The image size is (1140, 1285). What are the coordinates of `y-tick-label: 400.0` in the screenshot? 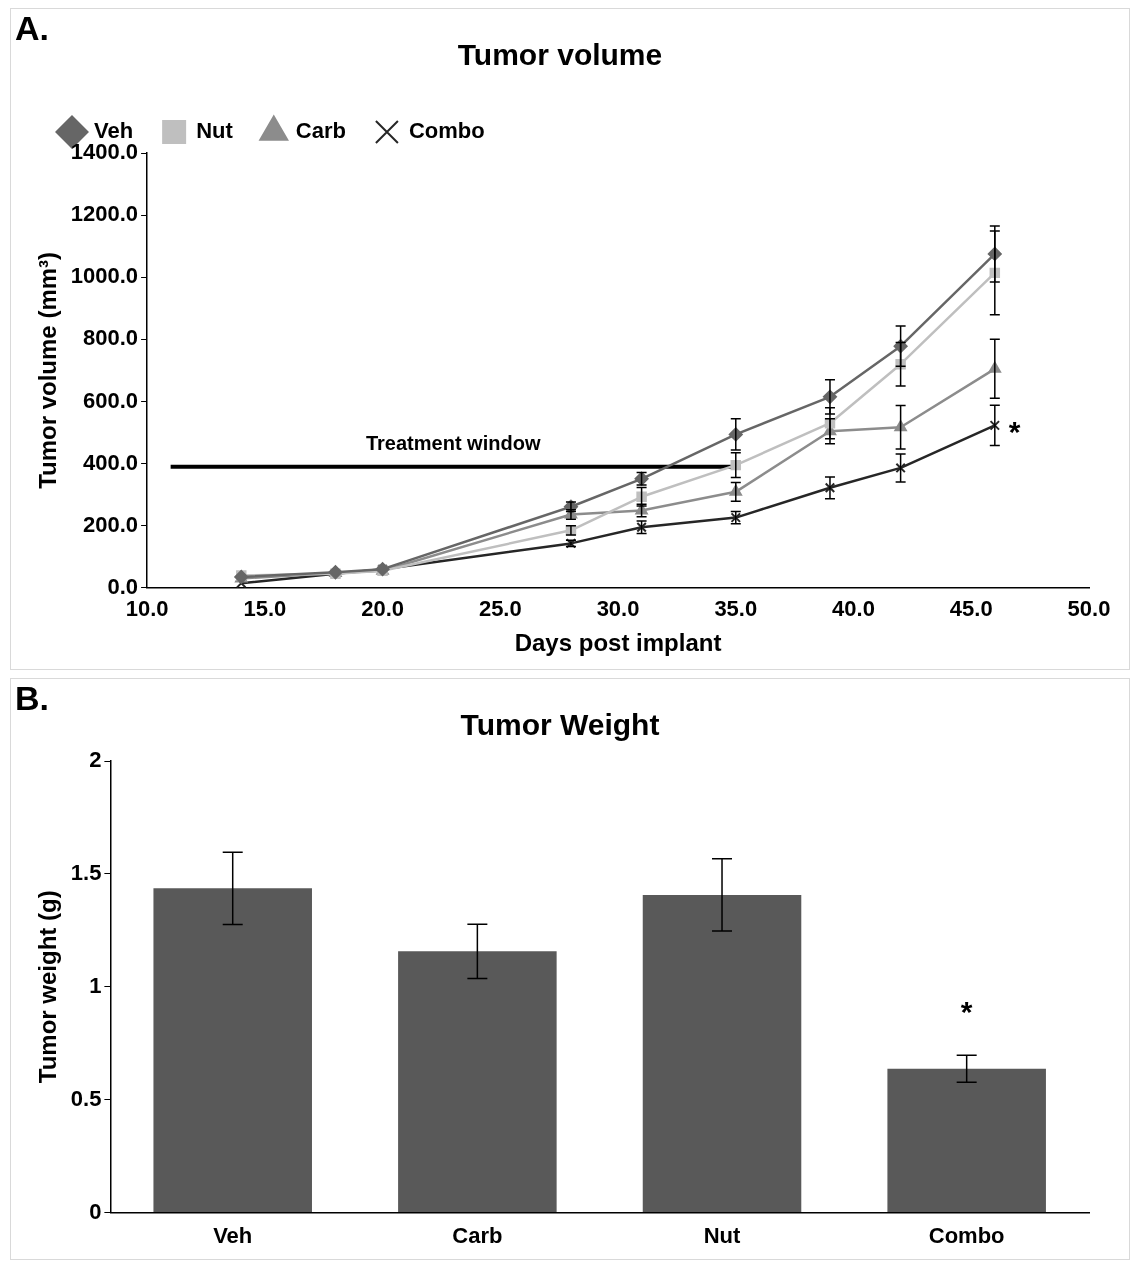 It's located at (111, 462).